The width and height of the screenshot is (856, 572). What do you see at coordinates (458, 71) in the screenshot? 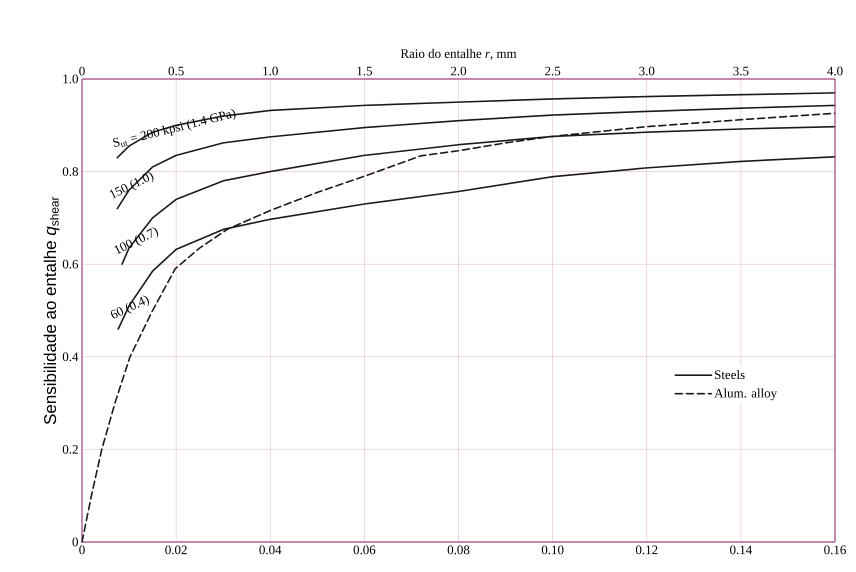
I see `x2-tick-label: 2.0` at bounding box center [458, 71].